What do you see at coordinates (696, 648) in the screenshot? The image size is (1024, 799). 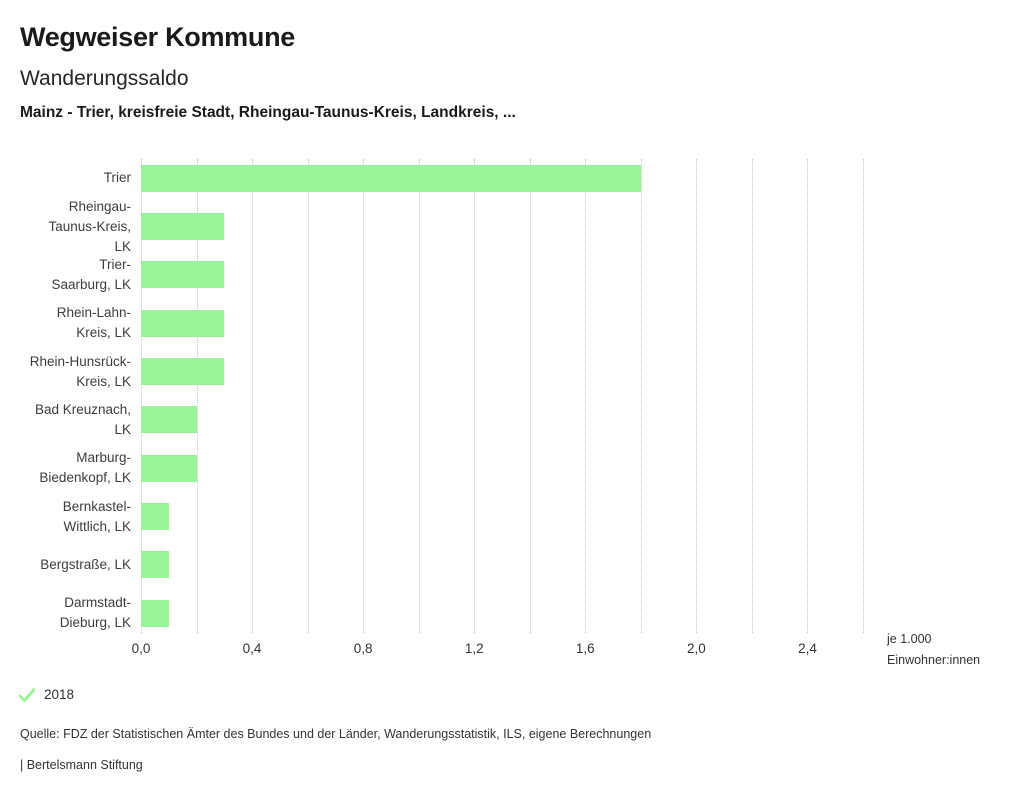 I see `x-tick-label: 2,0` at bounding box center [696, 648].